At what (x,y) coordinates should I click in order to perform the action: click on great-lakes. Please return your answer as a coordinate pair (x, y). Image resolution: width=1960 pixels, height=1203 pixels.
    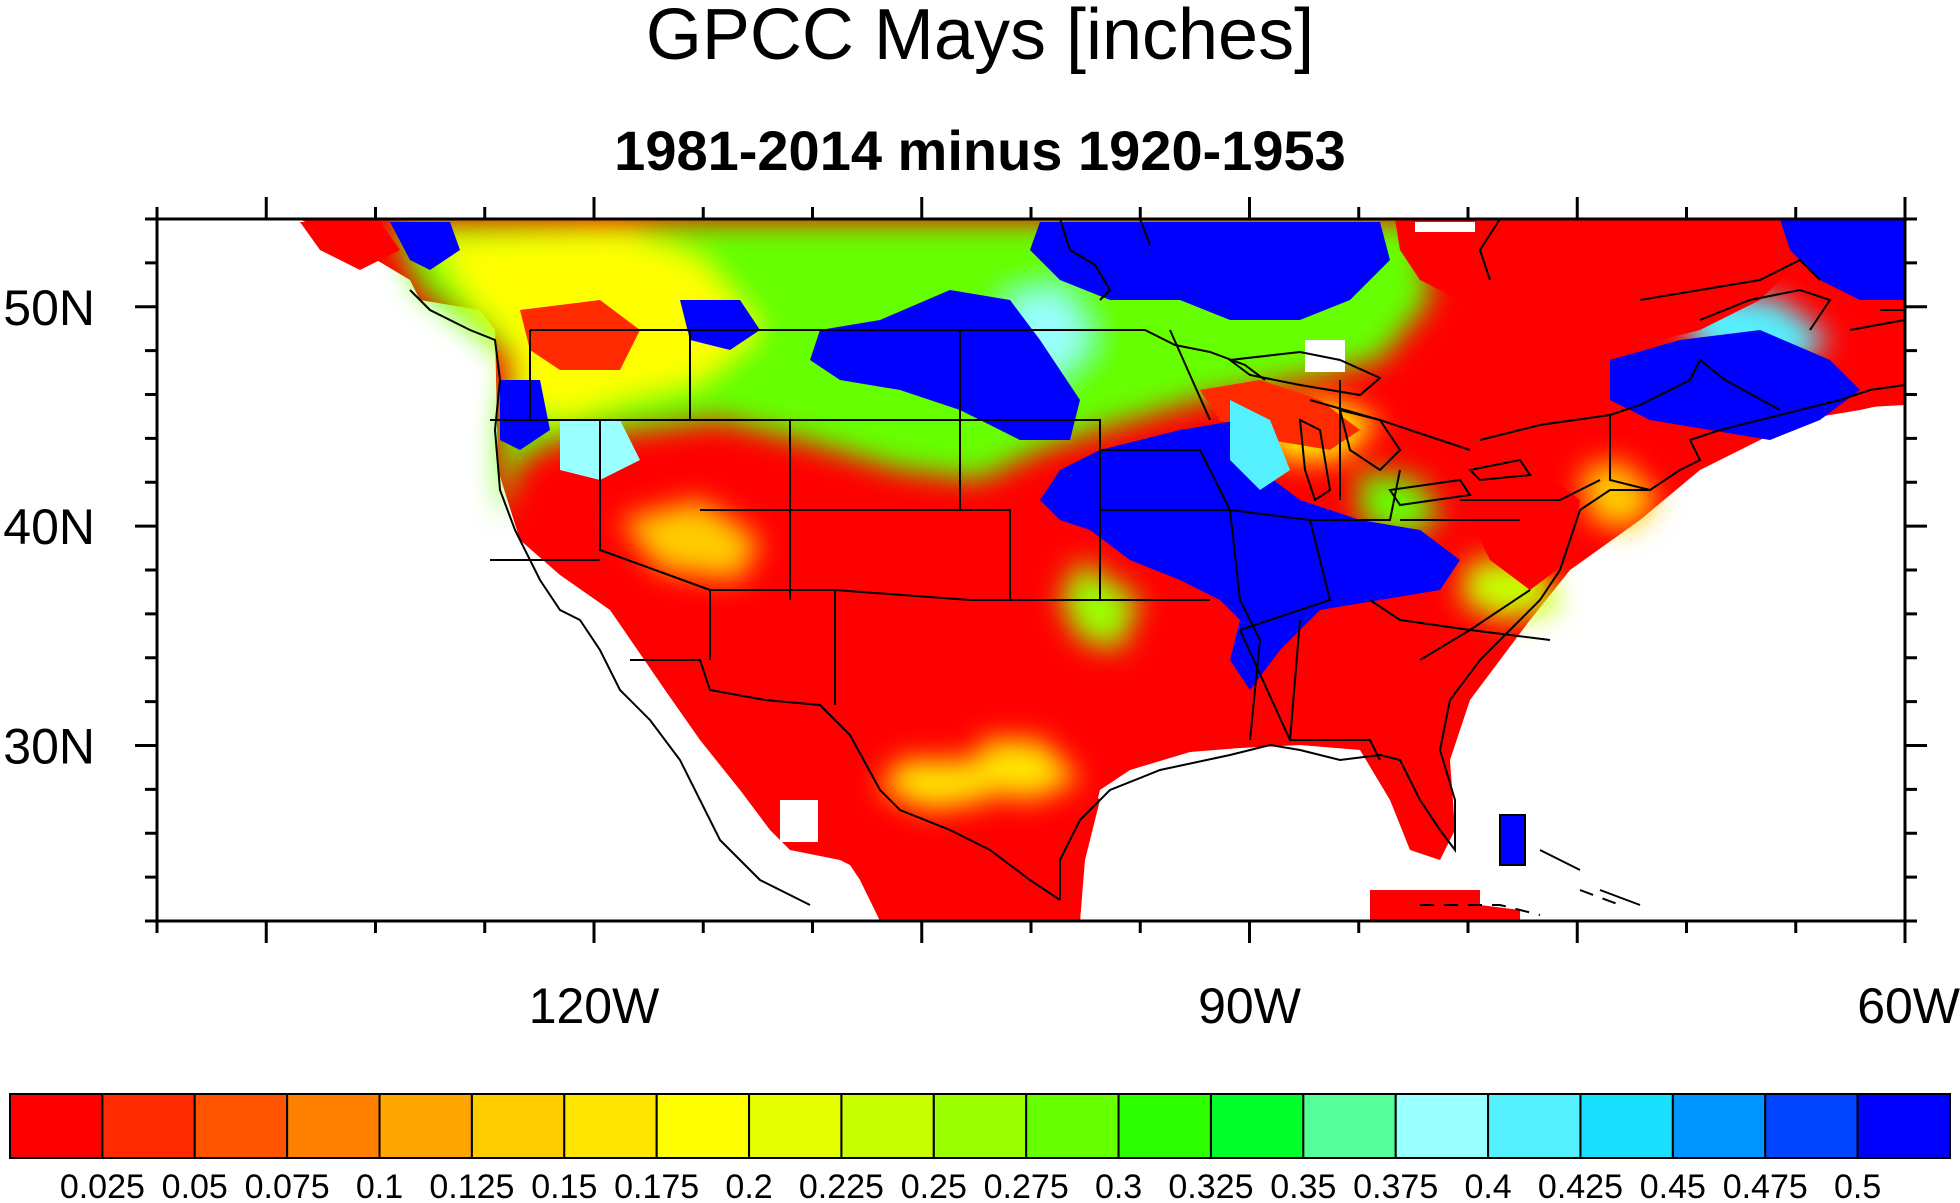
    Looking at the image, I should click on (1379, 428).